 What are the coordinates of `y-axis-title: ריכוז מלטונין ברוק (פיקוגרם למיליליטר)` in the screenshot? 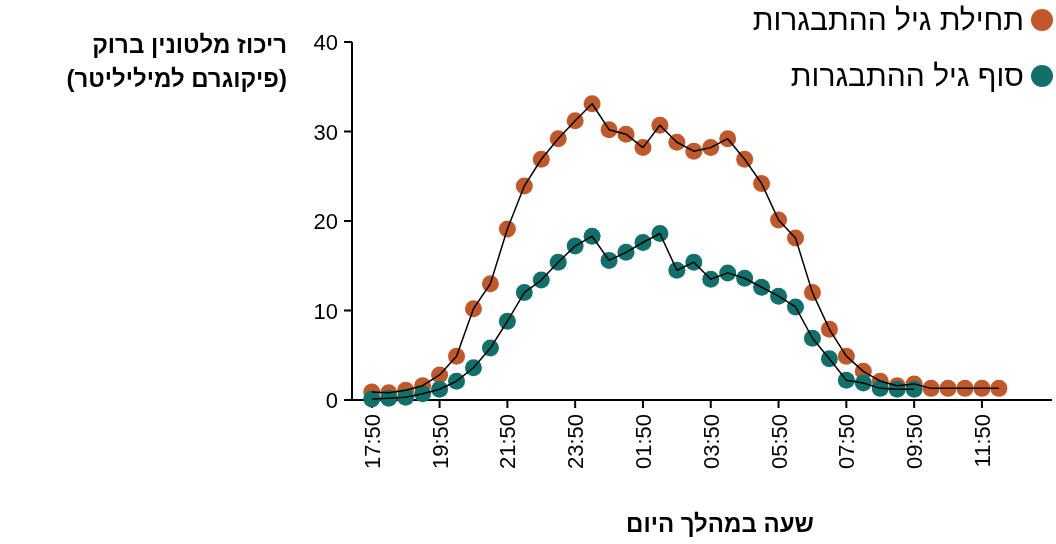 It's located at (176, 61).